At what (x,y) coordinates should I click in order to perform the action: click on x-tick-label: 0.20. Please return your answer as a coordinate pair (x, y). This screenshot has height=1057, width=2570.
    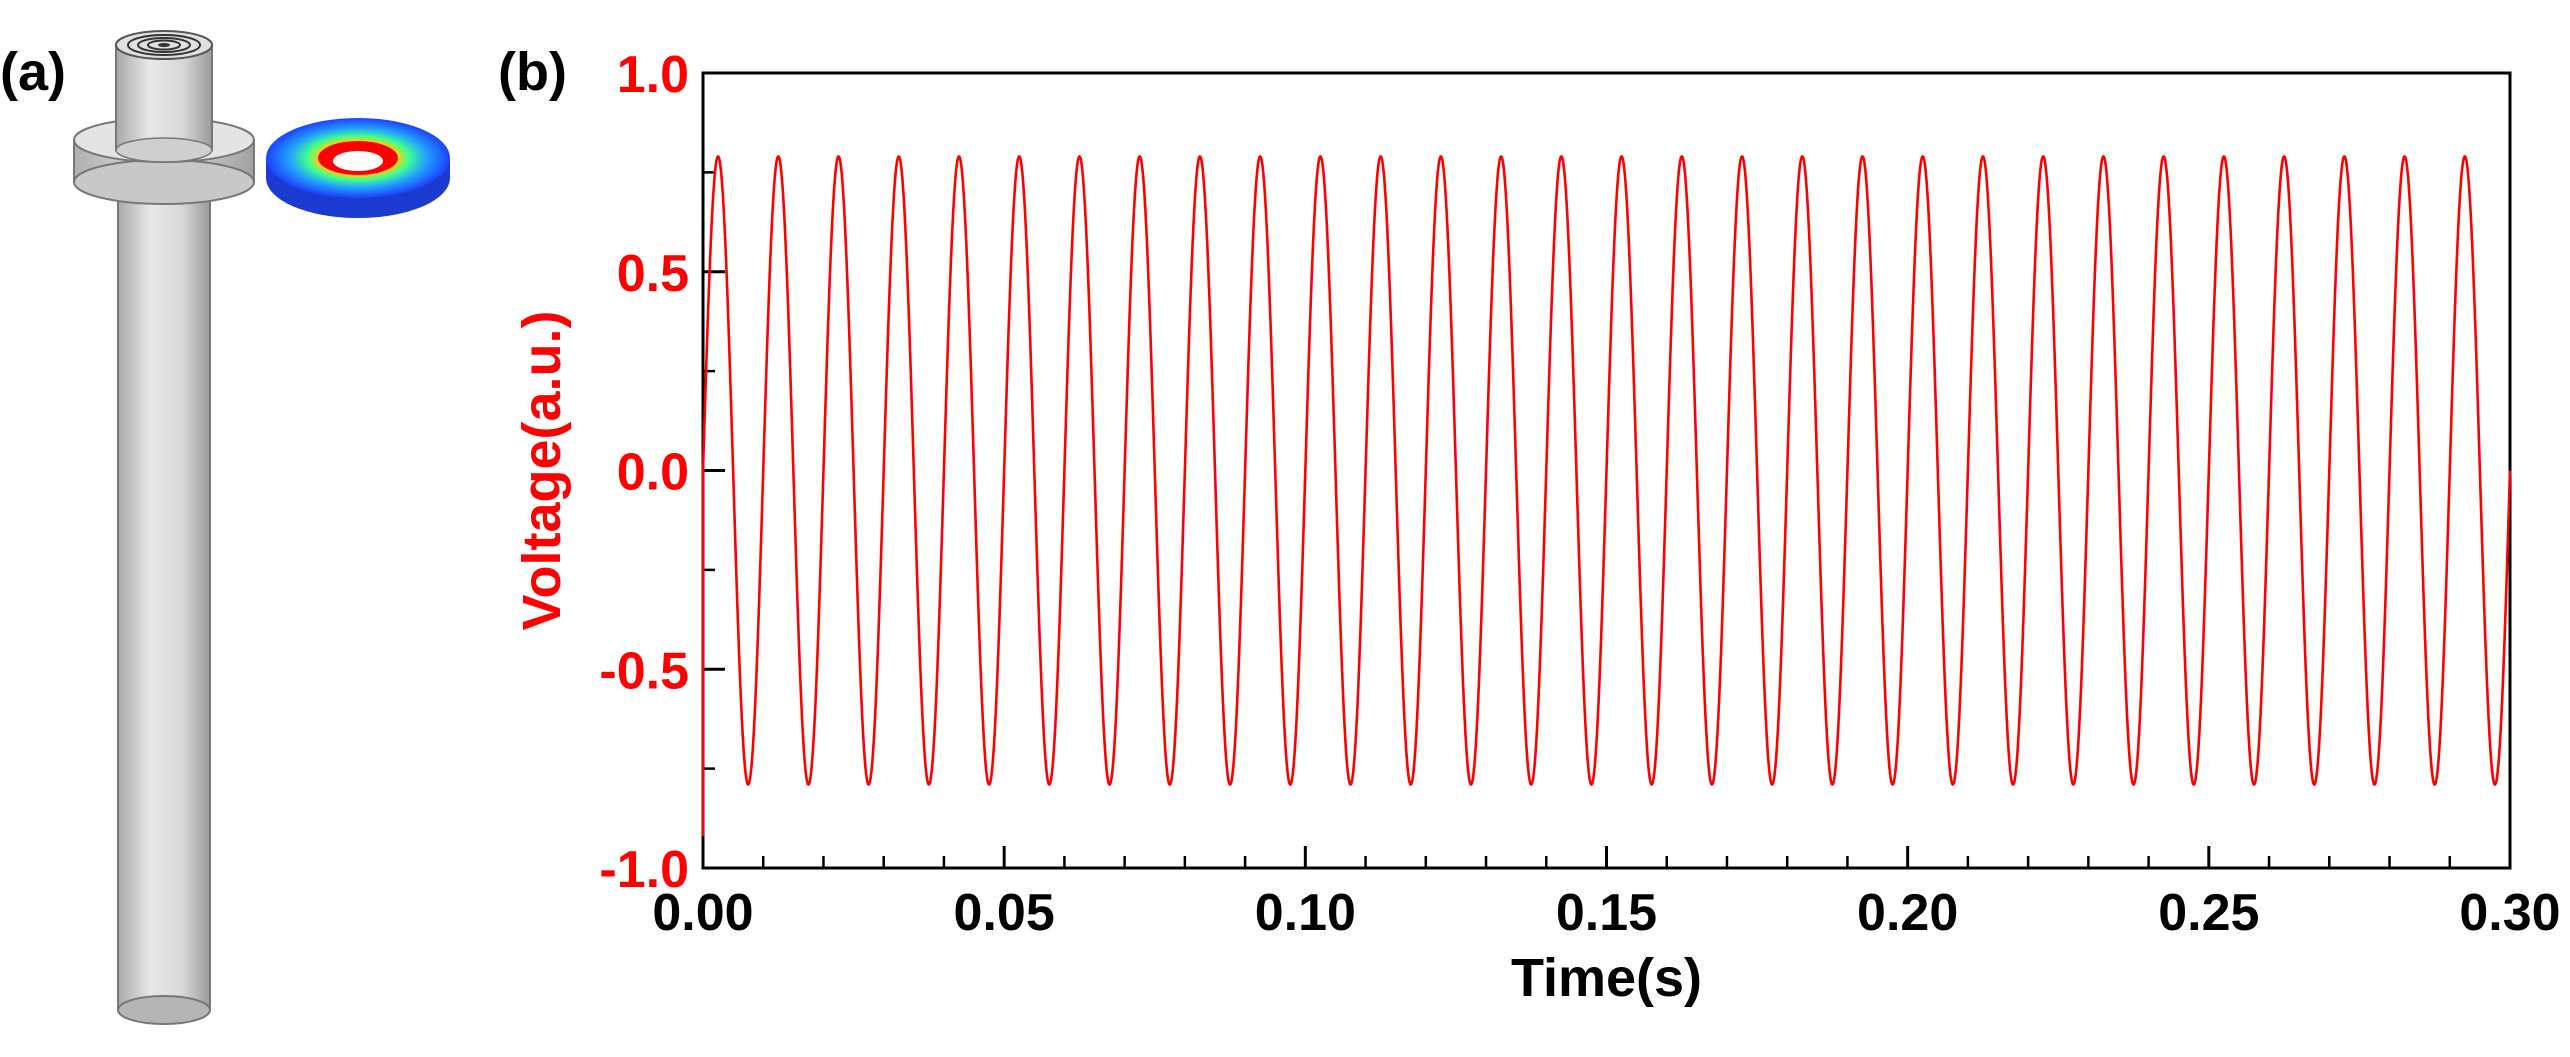
    Looking at the image, I should click on (1907, 913).